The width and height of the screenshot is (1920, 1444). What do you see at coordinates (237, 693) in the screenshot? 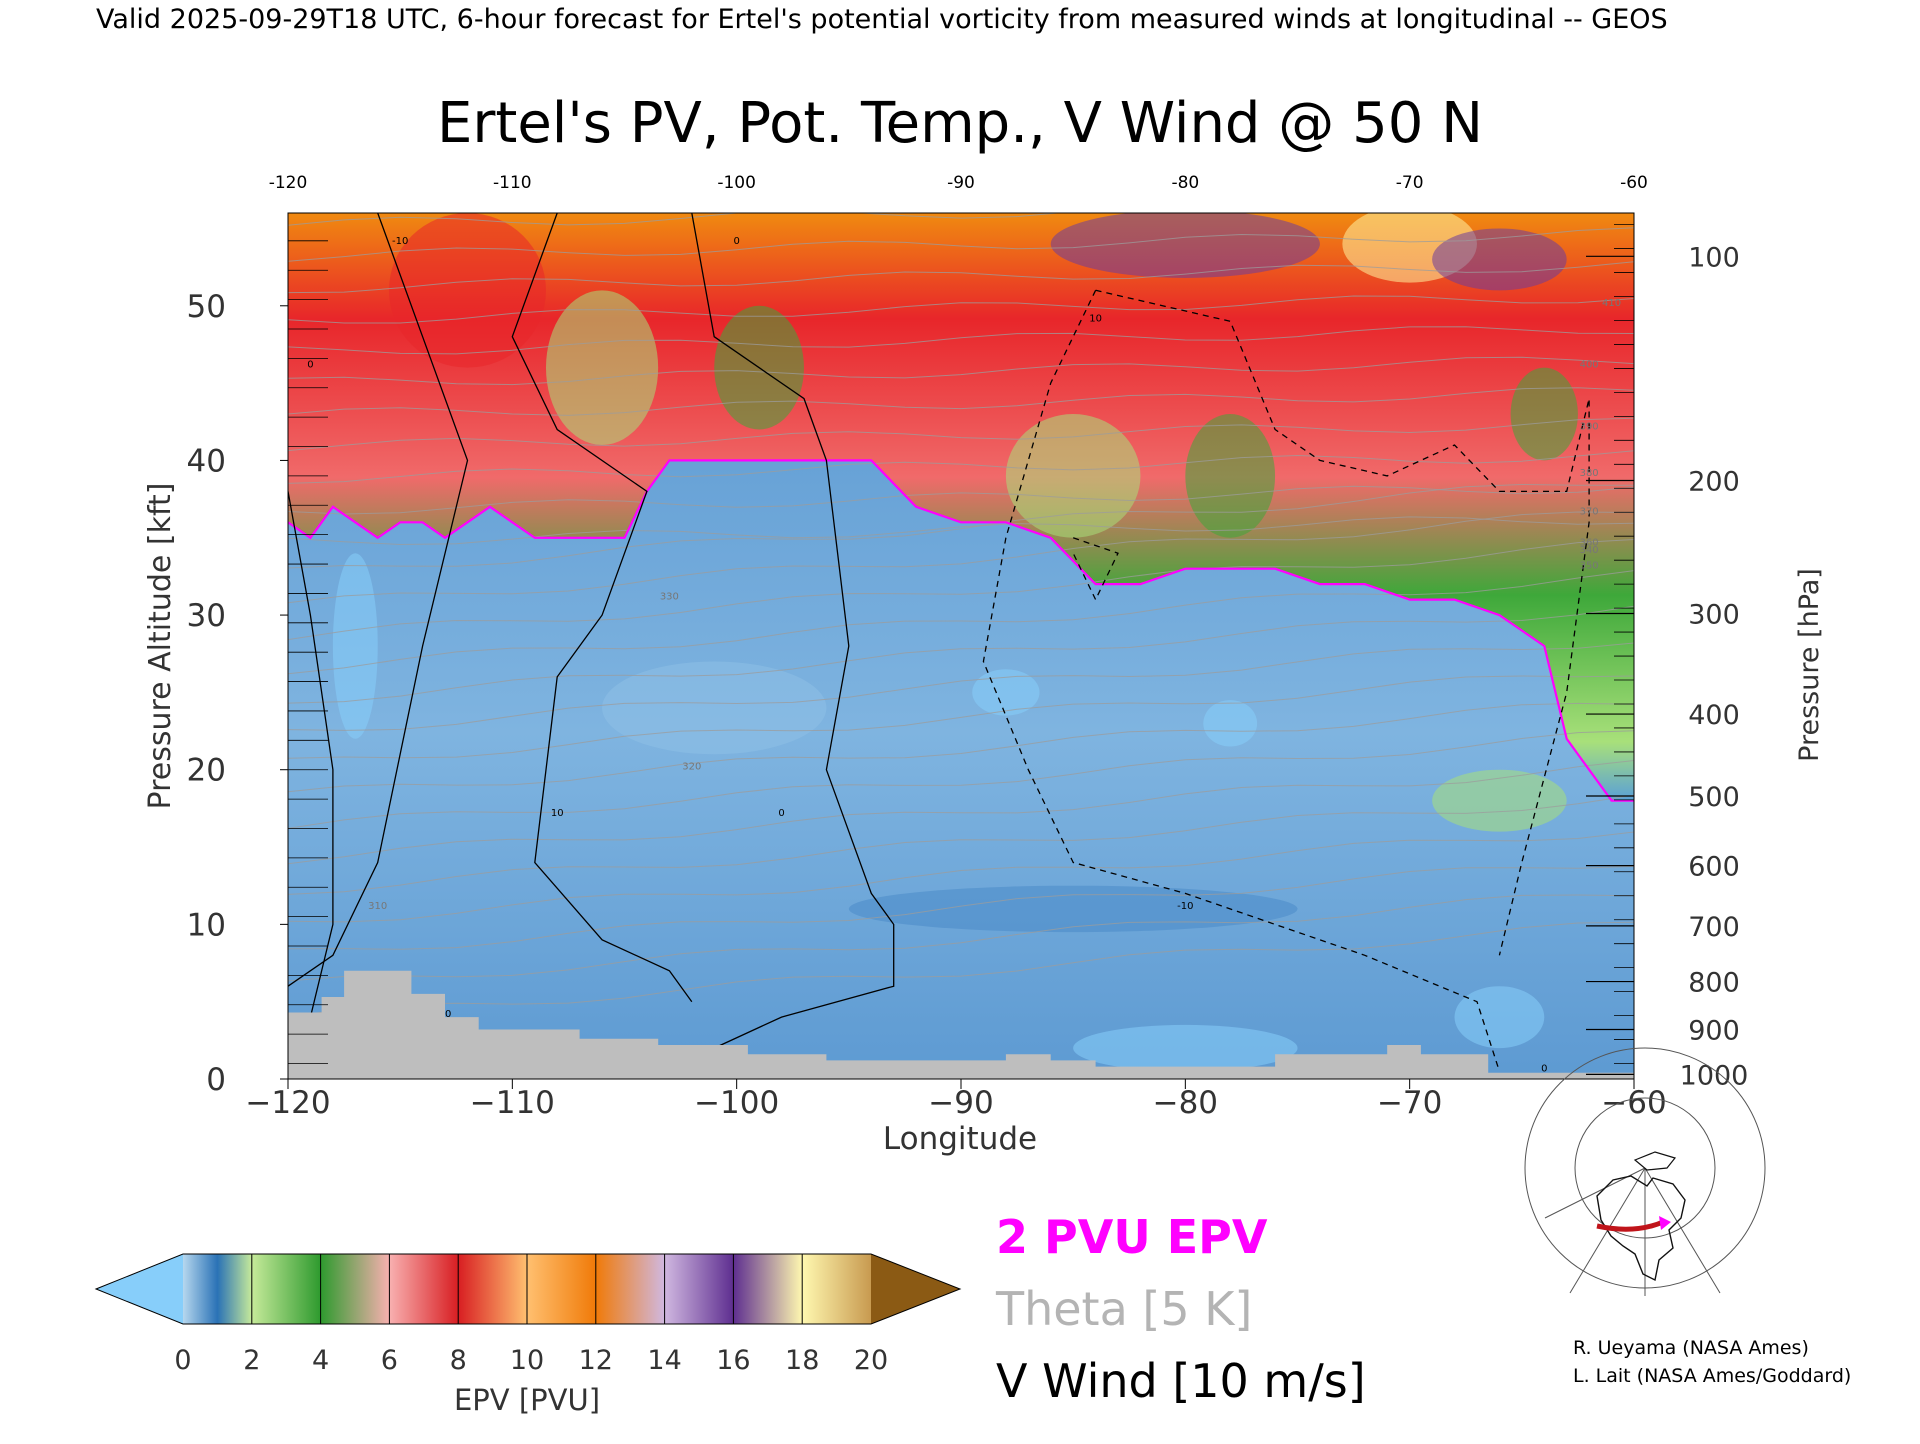
I see `altitude-axis-ticks: 0 10 20 30 40 50` at bounding box center [237, 693].